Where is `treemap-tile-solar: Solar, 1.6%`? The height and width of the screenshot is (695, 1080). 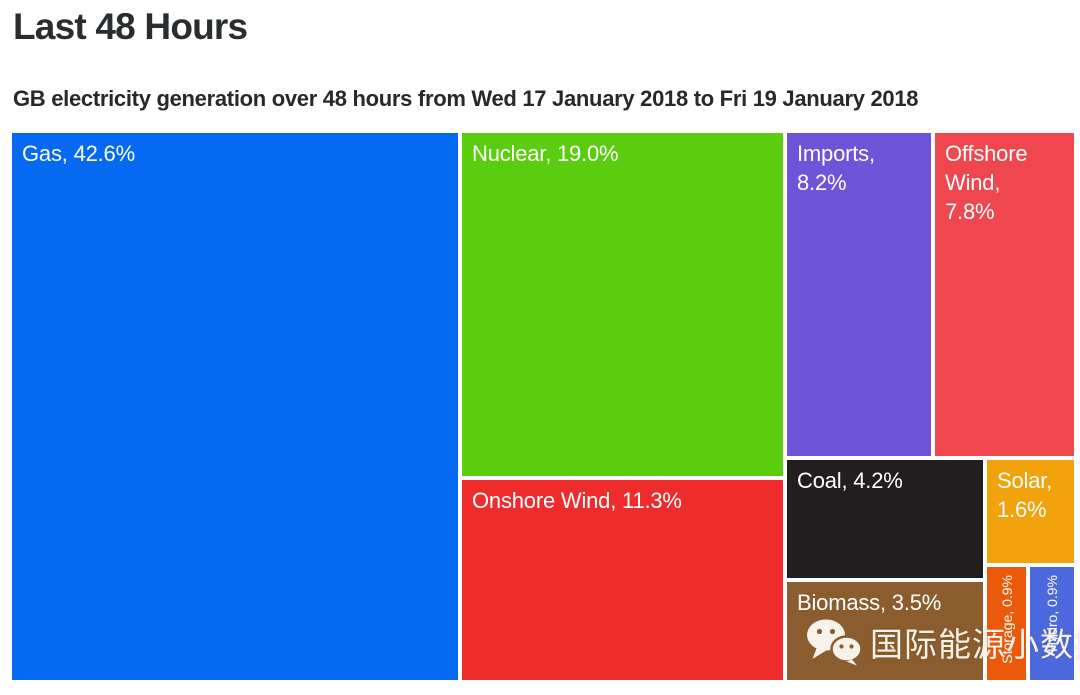 treemap-tile-solar: Solar, 1.6% is located at coordinates (1030, 511).